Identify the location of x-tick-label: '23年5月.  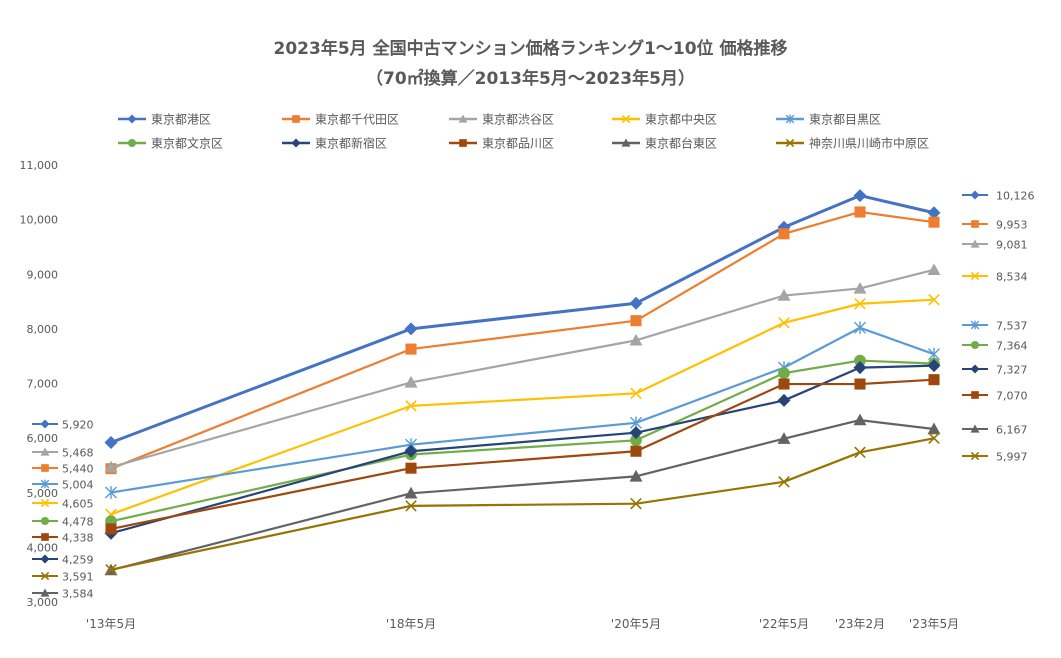
(934, 624).